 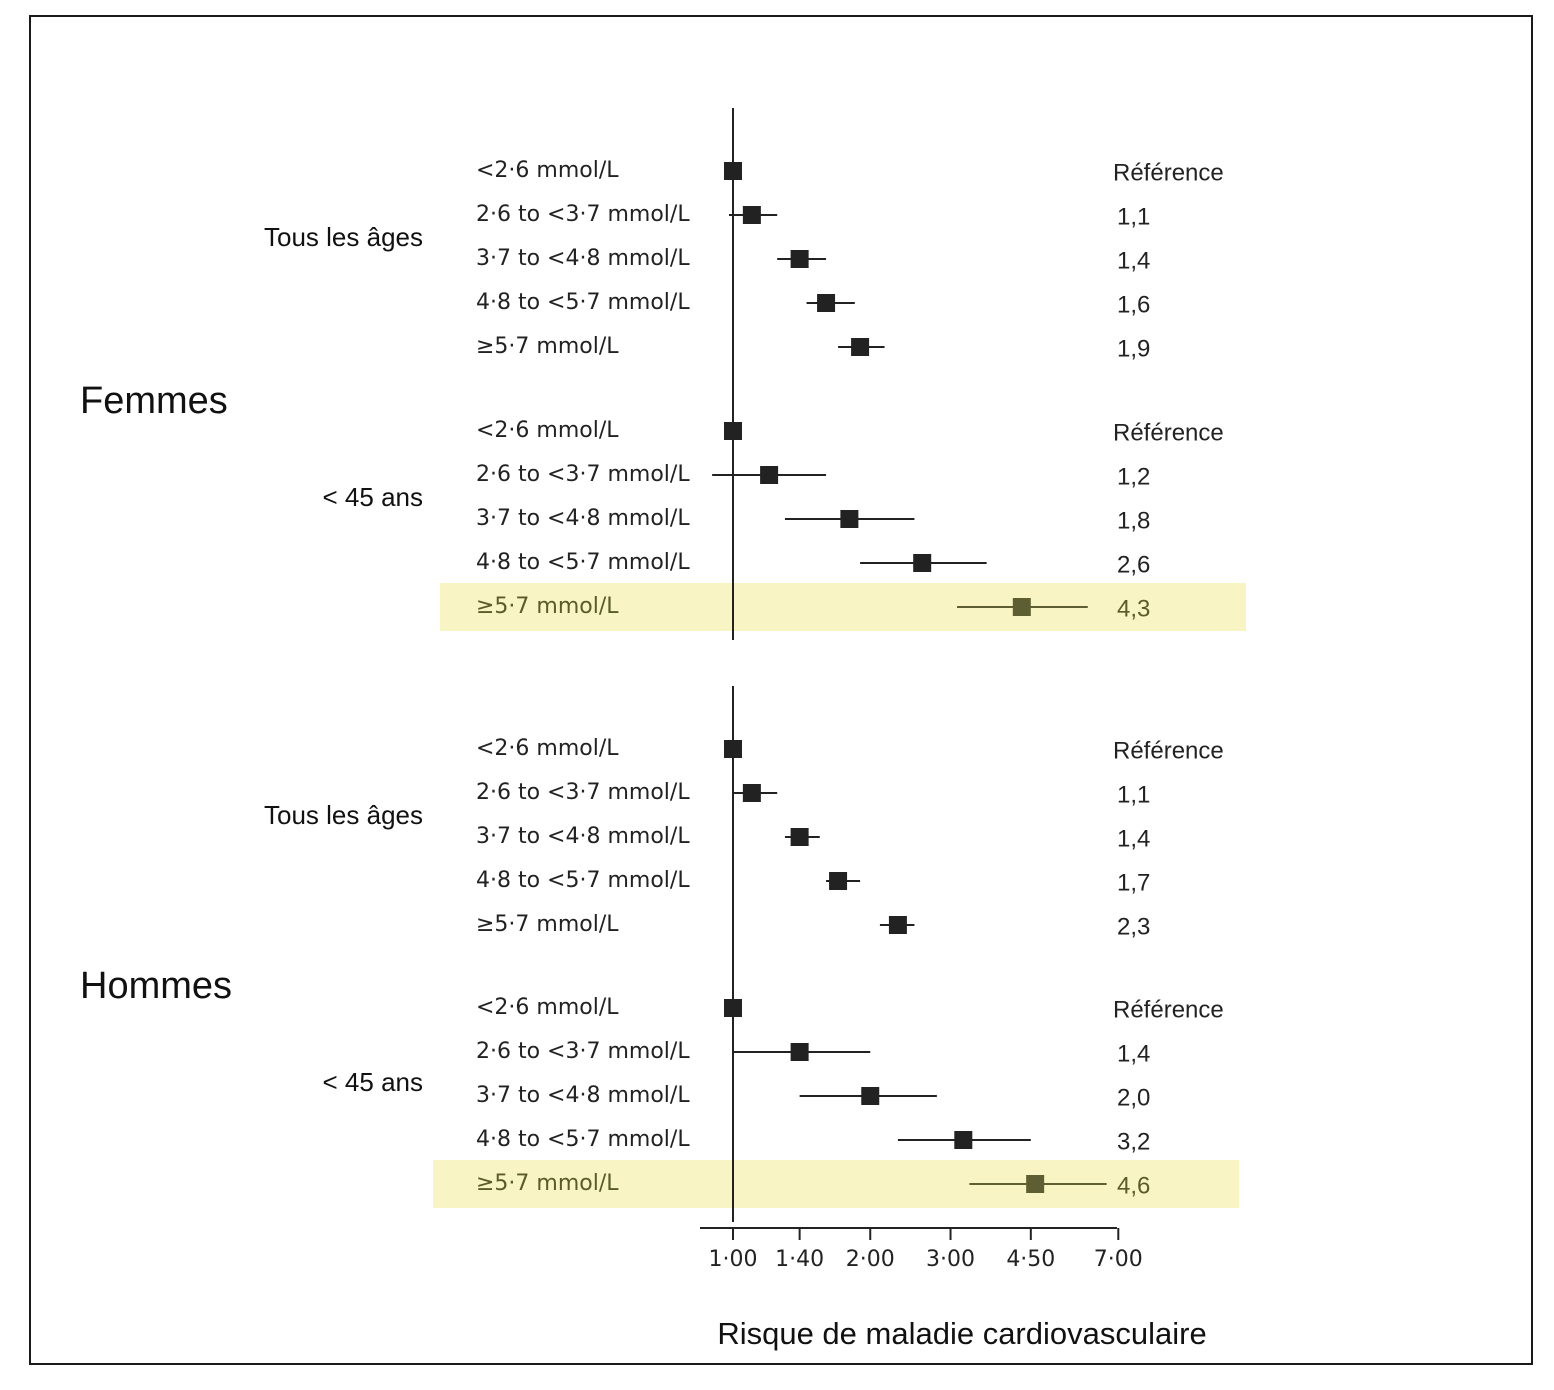 What do you see at coordinates (154, 401) in the screenshot?
I see `sex-label: Femmes` at bounding box center [154, 401].